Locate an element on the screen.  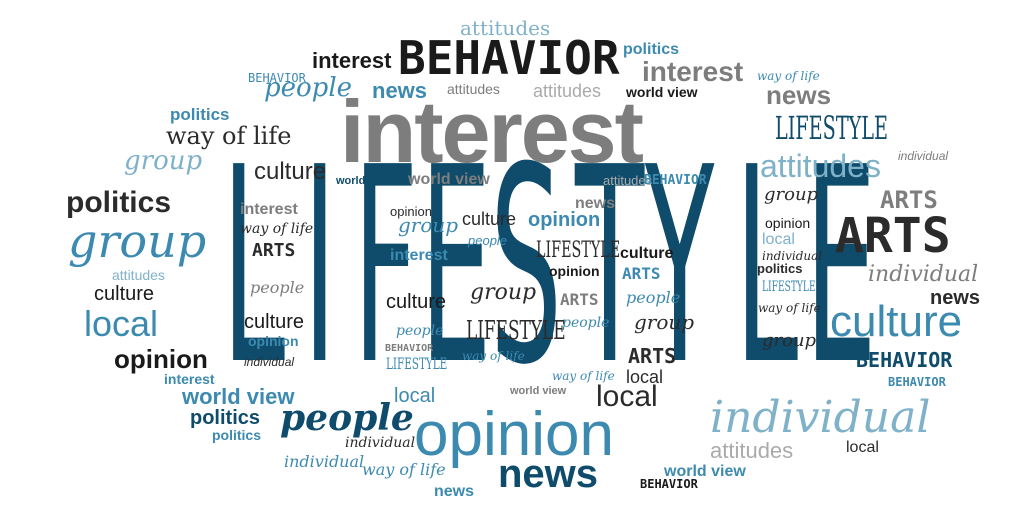
headline-letter: F is located at coordinates (386, 266).